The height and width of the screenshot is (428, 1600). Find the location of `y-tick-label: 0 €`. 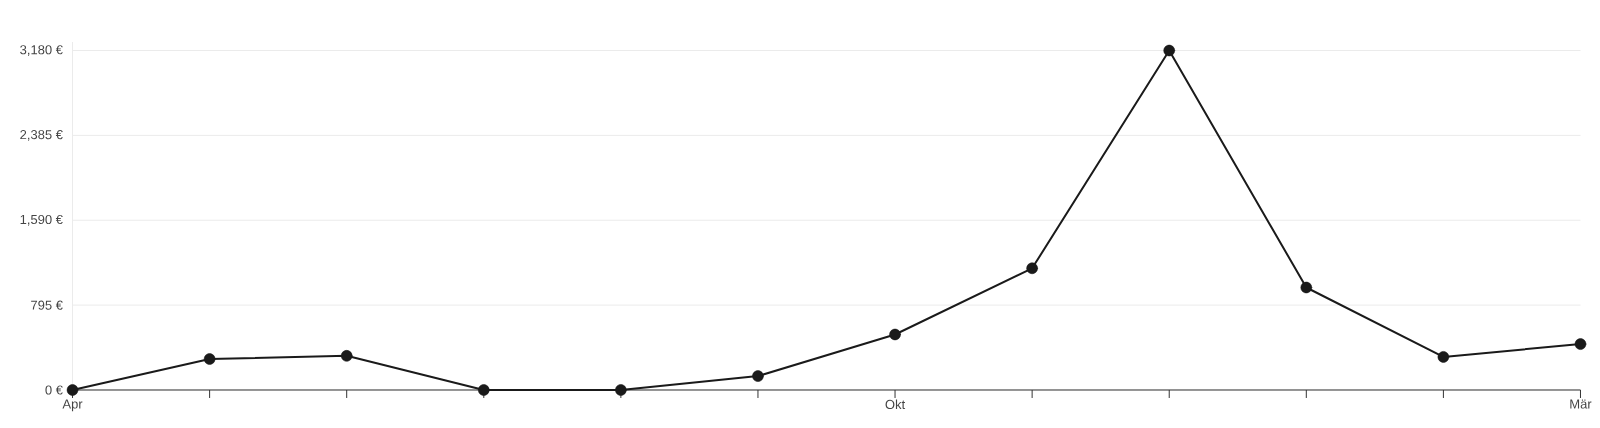

y-tick-label: 0 € is located at coordinates (54, 390).